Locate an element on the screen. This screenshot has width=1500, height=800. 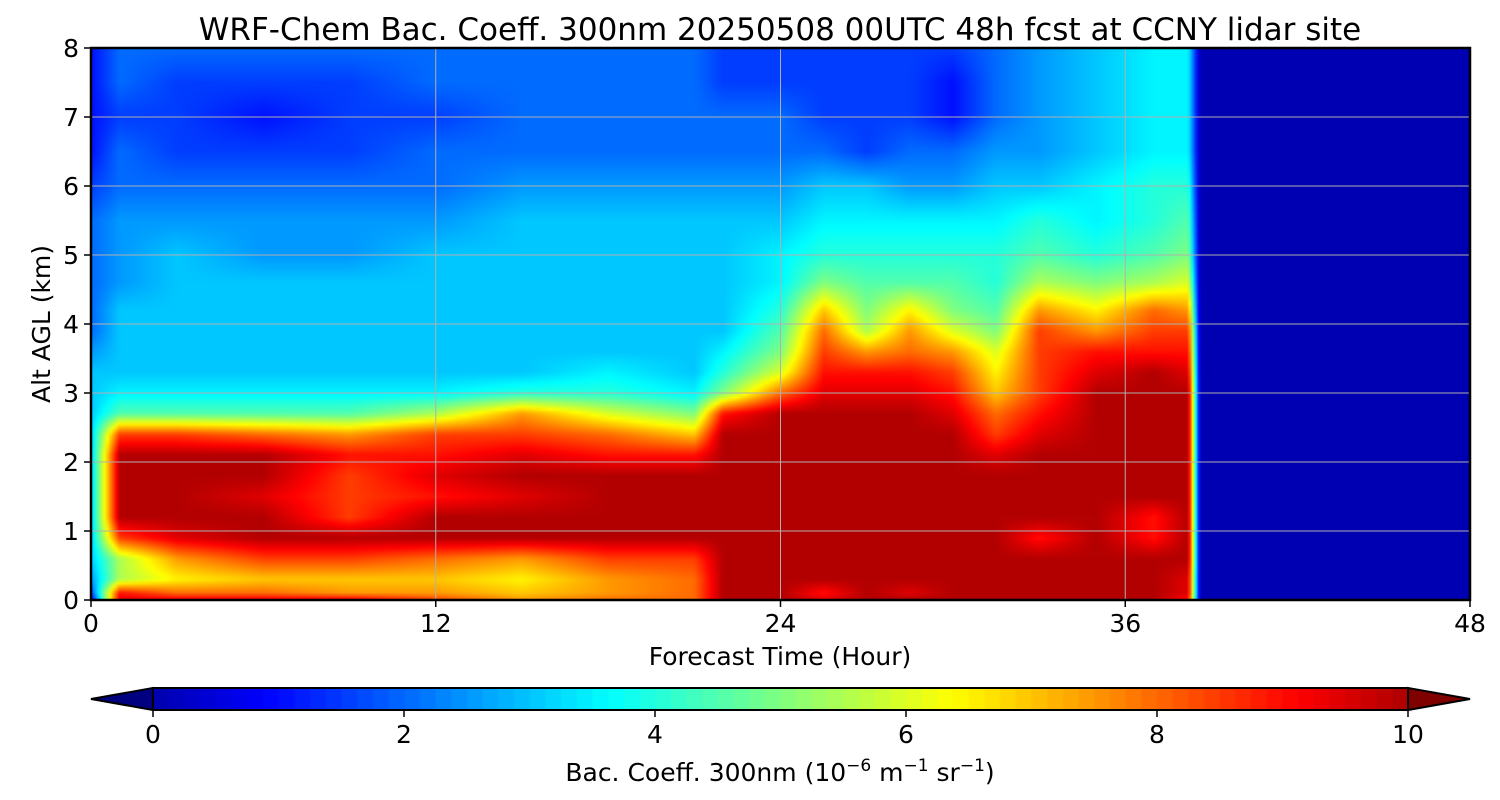
colorbar-tick-label: 8 is located at coordinates (1157, 734).